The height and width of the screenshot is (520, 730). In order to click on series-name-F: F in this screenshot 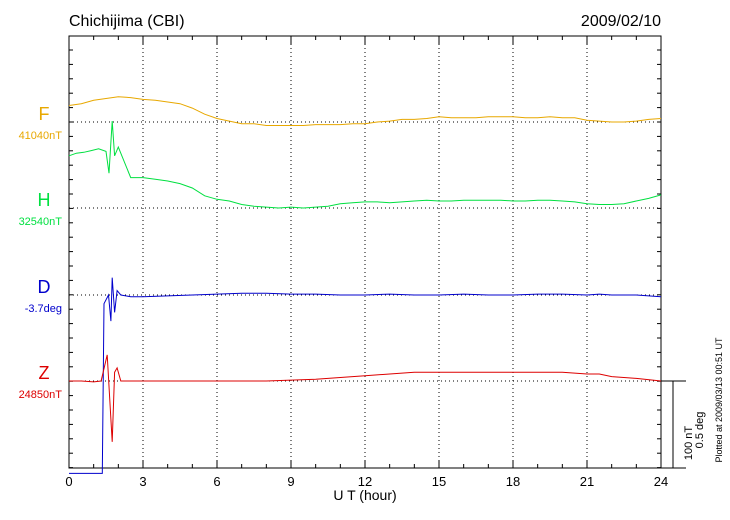, I will do `click(44, 114)`.